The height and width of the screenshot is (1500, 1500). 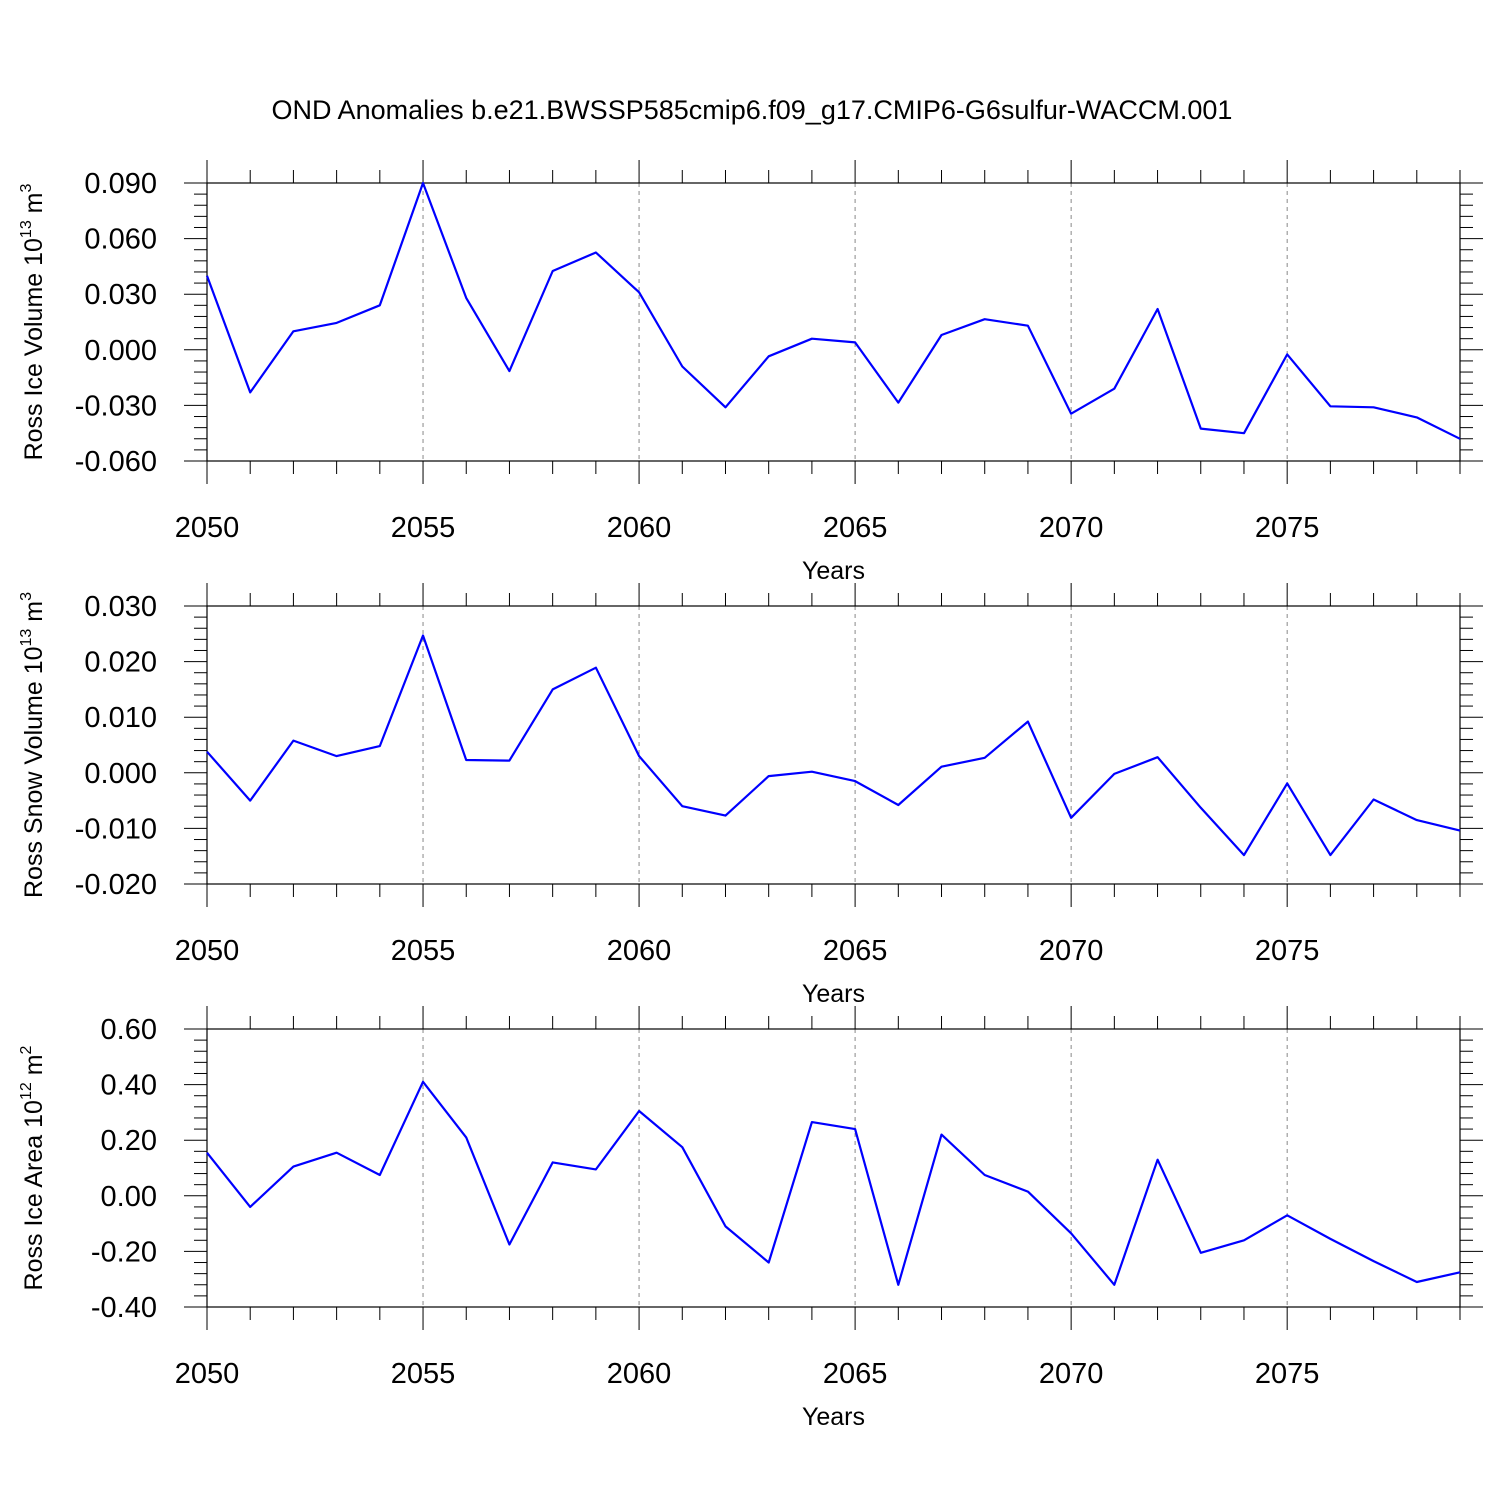 What do you see at coordinates (120, 240) in the screenshot?
I see `ytick-label: 0.060` at bounding box center [120, 240].